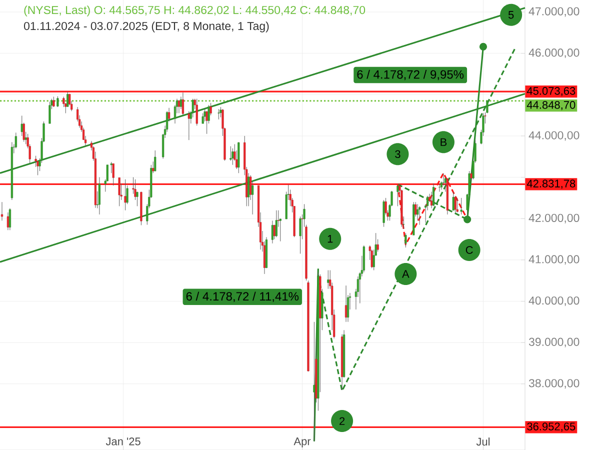  What do you see at coordinates (551, 91) in the screenshot?
I see `ref-line-label: 45.073,63` at bounding box center [551, 91].